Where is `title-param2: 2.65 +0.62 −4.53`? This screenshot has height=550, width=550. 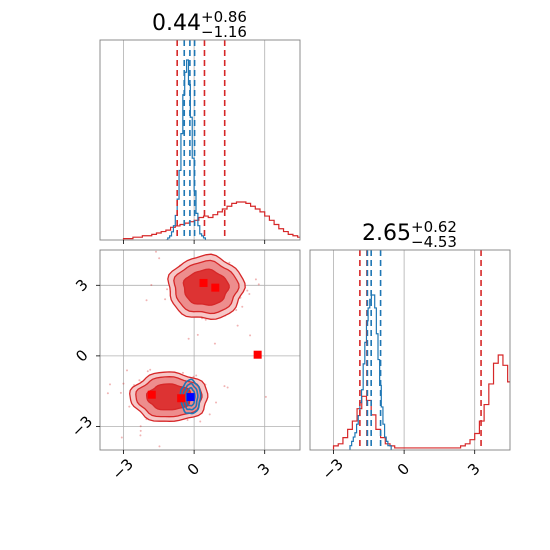 title-param2: 2.65 +0.62 −4.53 is located at coordinates (409, 234).